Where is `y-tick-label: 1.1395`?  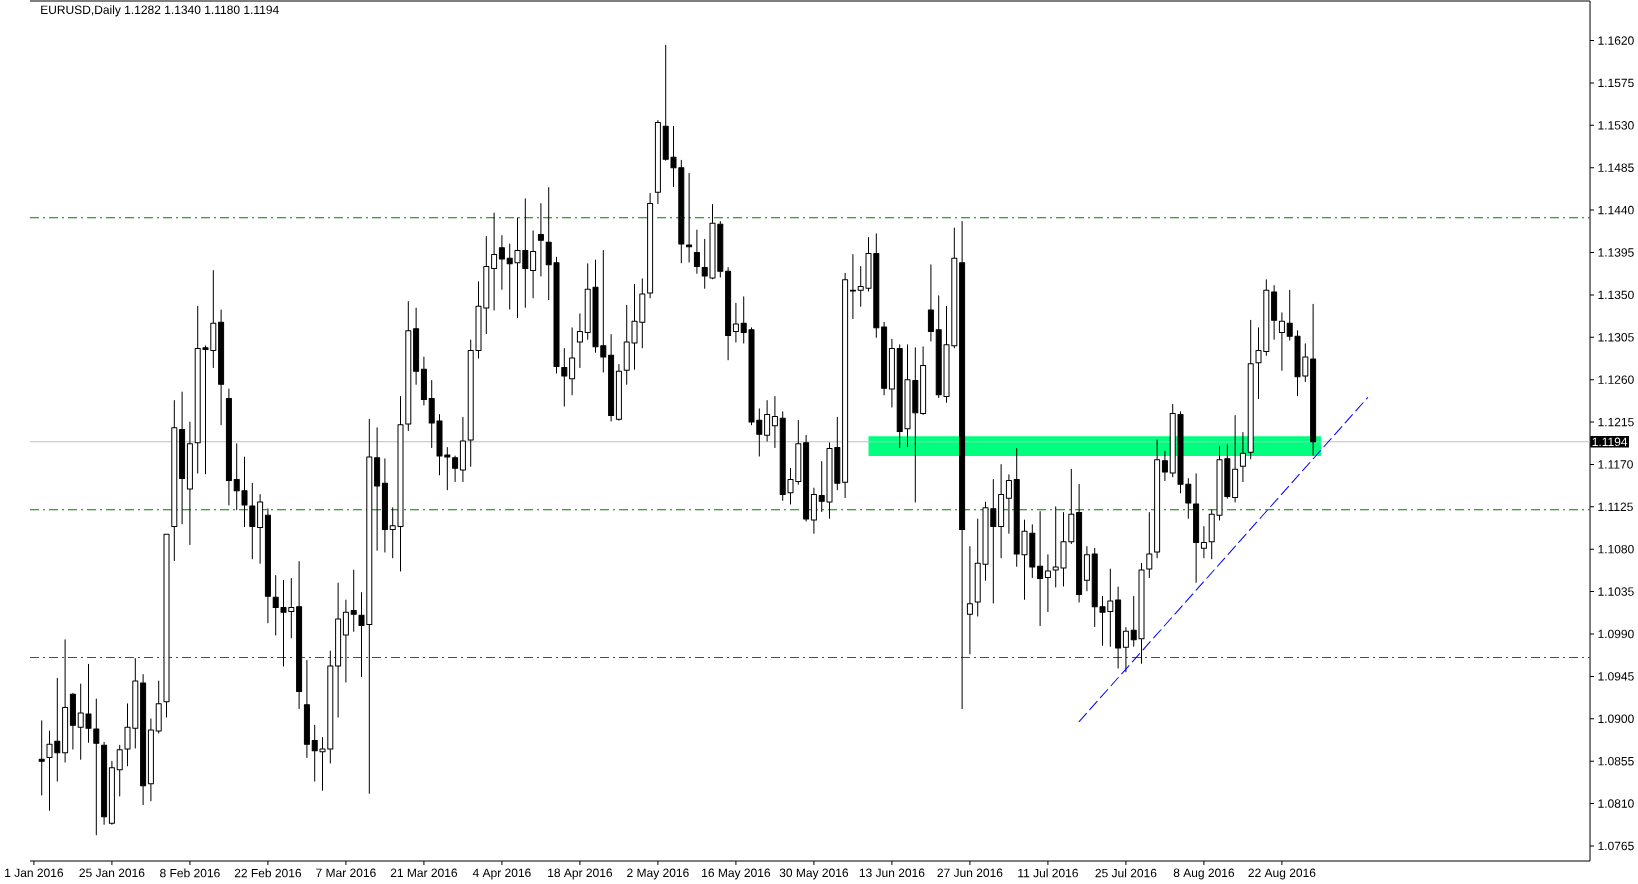 y-tick-label: 1.1395 is located at coordinates (1616, 252).